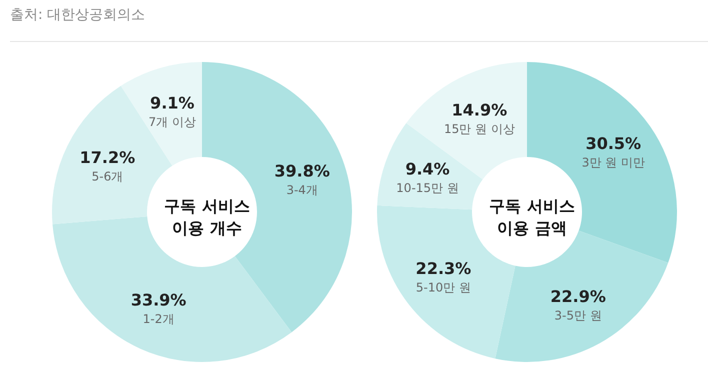 This screenshot has height=385, width=708. I want to click on data-label: 22.3%, so click(444, 268).